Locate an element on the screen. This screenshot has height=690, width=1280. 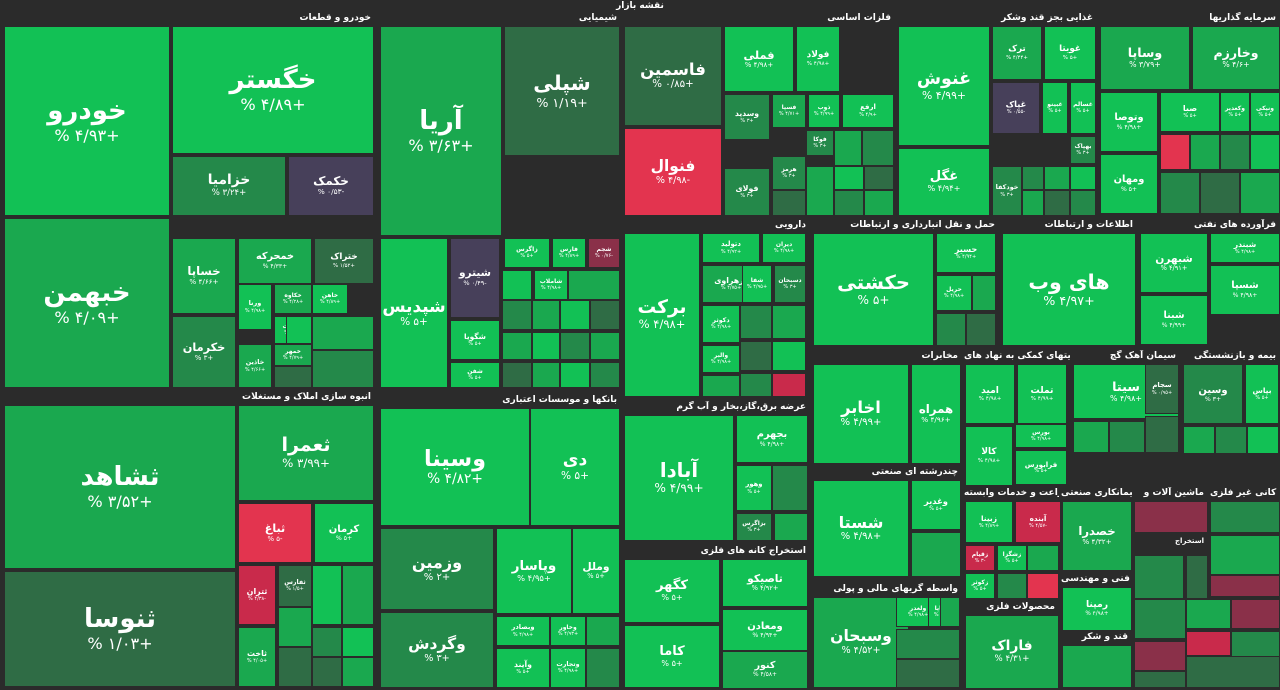
stock-tile: ثنوسا% ۱/۰۳+ is located at coordinates (120, 629).